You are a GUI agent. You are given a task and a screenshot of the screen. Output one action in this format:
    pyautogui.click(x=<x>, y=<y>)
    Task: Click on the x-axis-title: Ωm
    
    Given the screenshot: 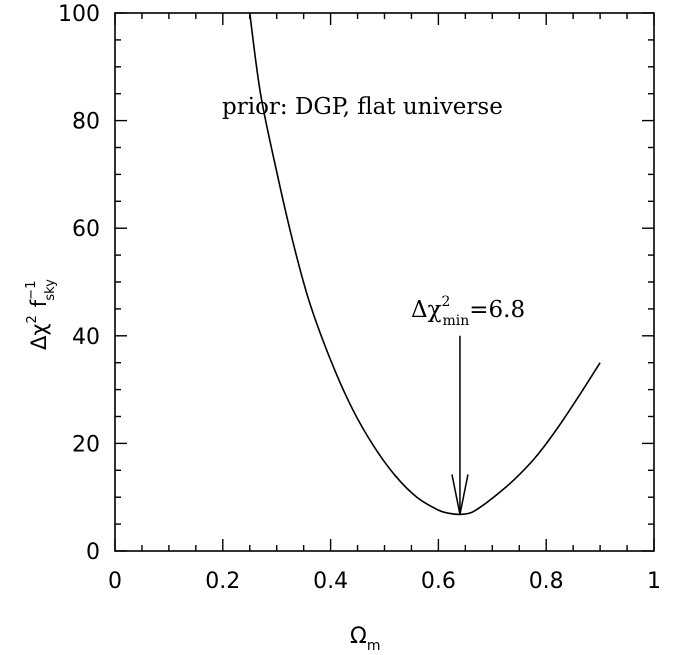 What is the action you would take?
    pyautogui.click(x=365, y=639)
    